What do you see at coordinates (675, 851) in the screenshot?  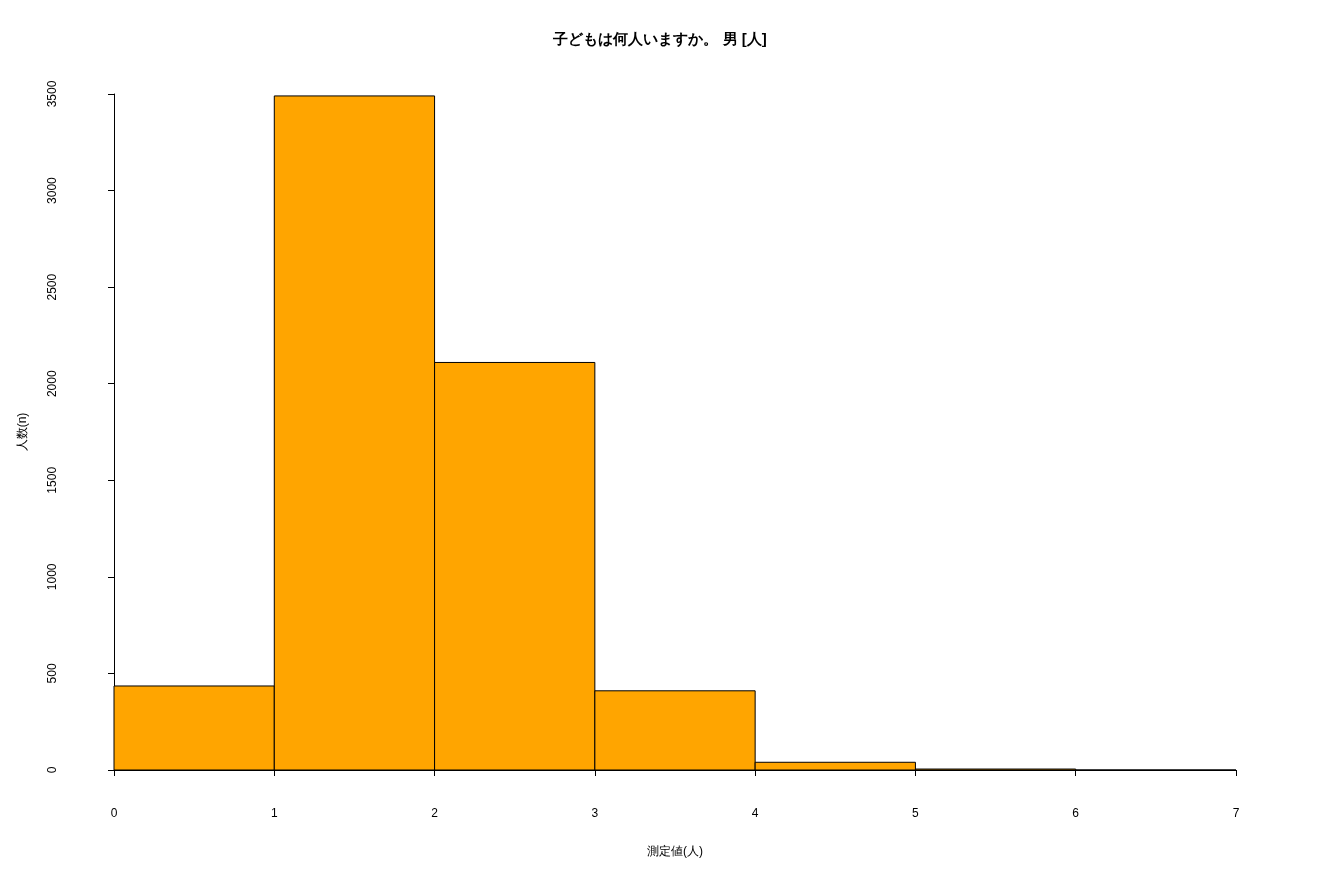 I see `x-axis-title: 測定値(人)` at bounding box center [675, 851].